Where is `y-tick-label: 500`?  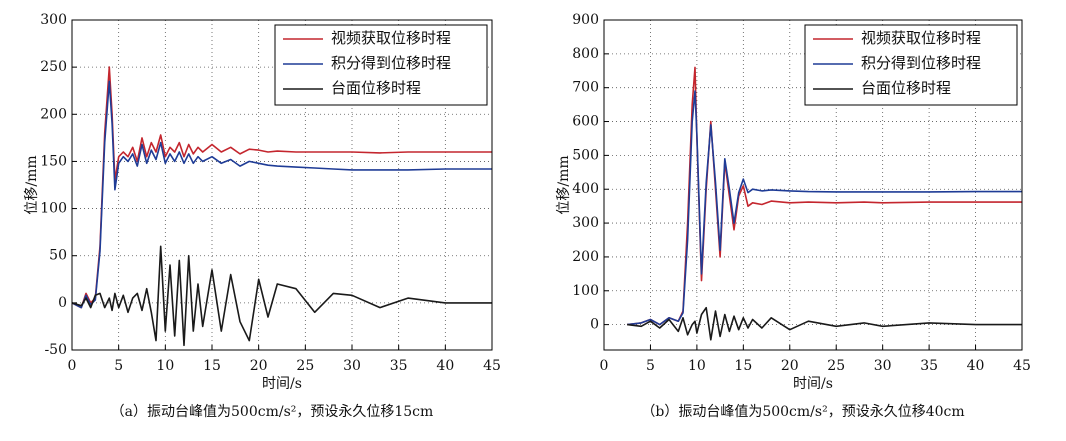
y-tick-label: 500 is located at coordinates (585, 155).